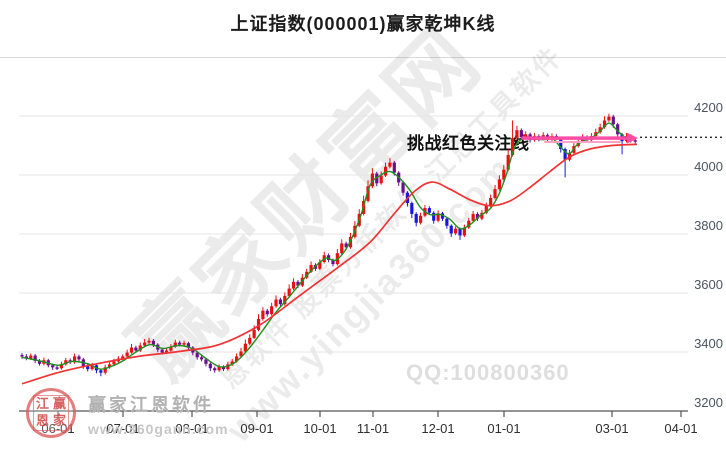 The image size is (726, 469). I want to click on software-name-watermark: 赢家江恩软件, so click(151, 405).